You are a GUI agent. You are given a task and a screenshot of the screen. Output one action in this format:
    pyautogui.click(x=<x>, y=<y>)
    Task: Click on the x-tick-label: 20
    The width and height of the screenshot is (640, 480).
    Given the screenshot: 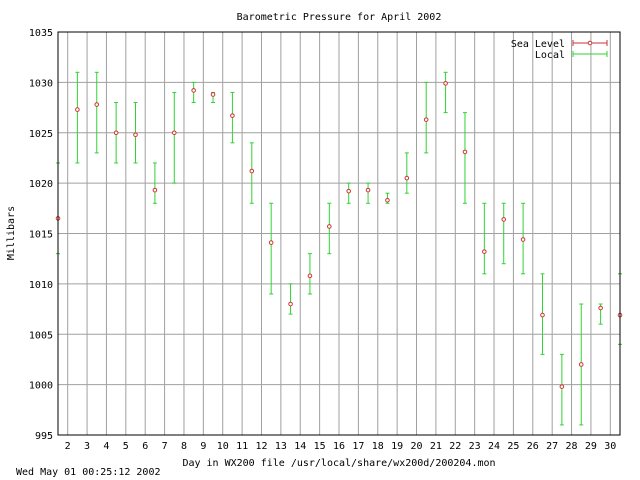 What is the action you would take?
    pyautogui.click(x=416, y=446)
    